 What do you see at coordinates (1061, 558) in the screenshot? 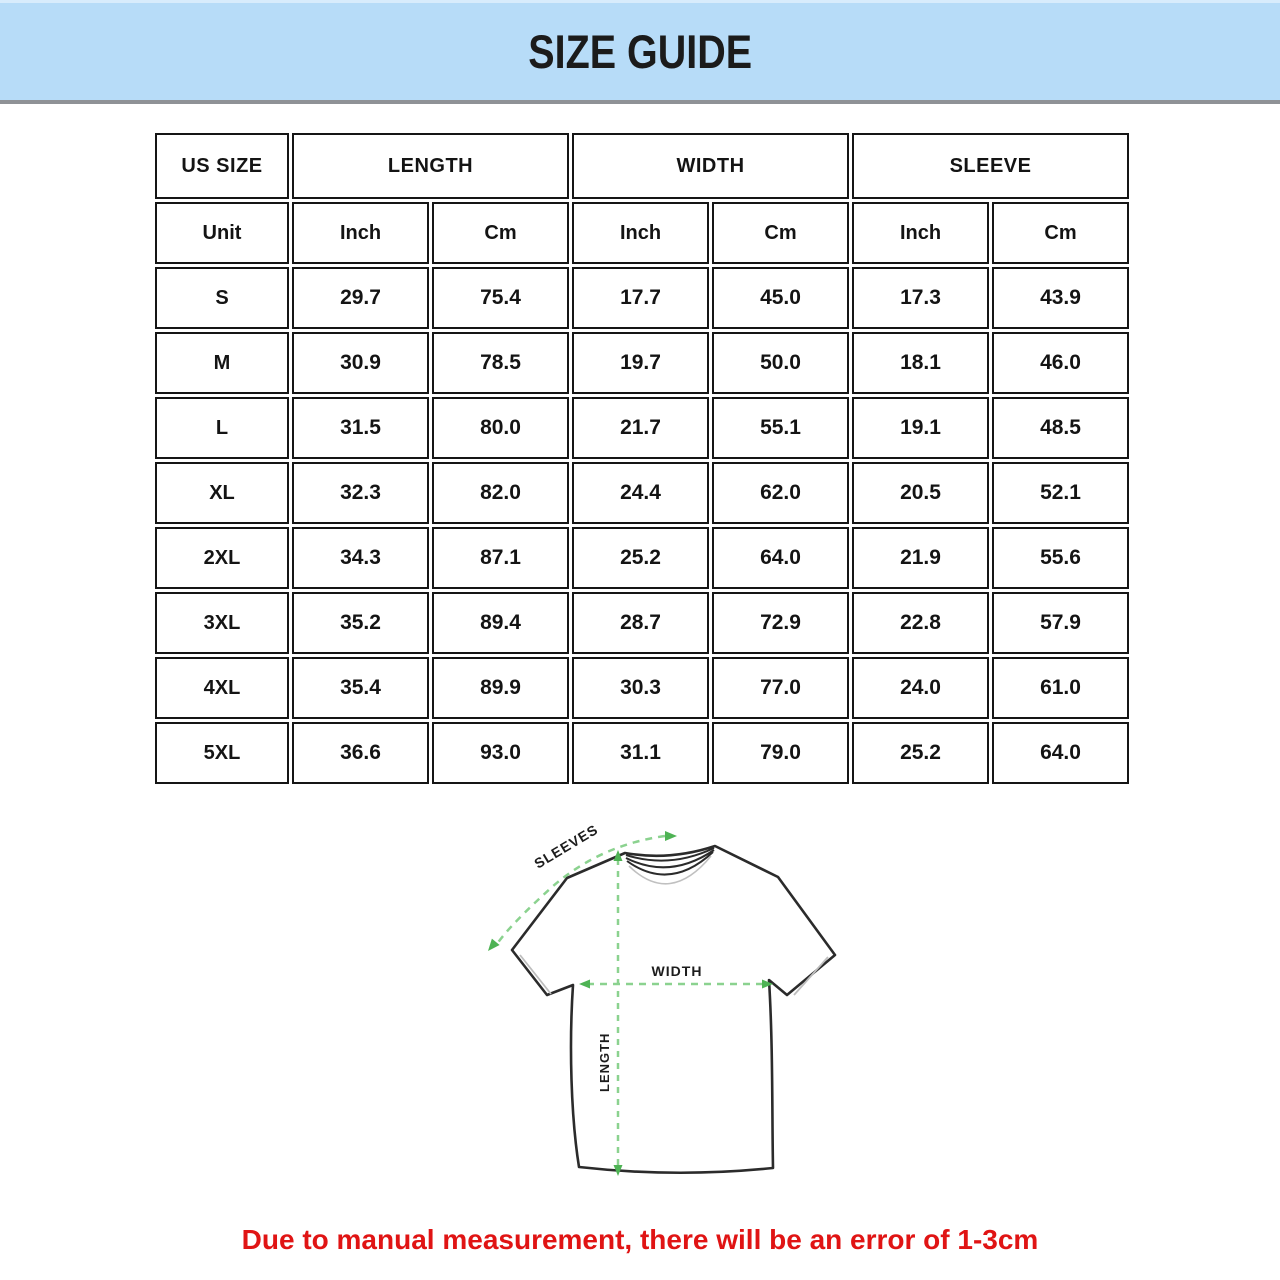
I see `table-cell: 55.6` at bounding box center [1061, 558].